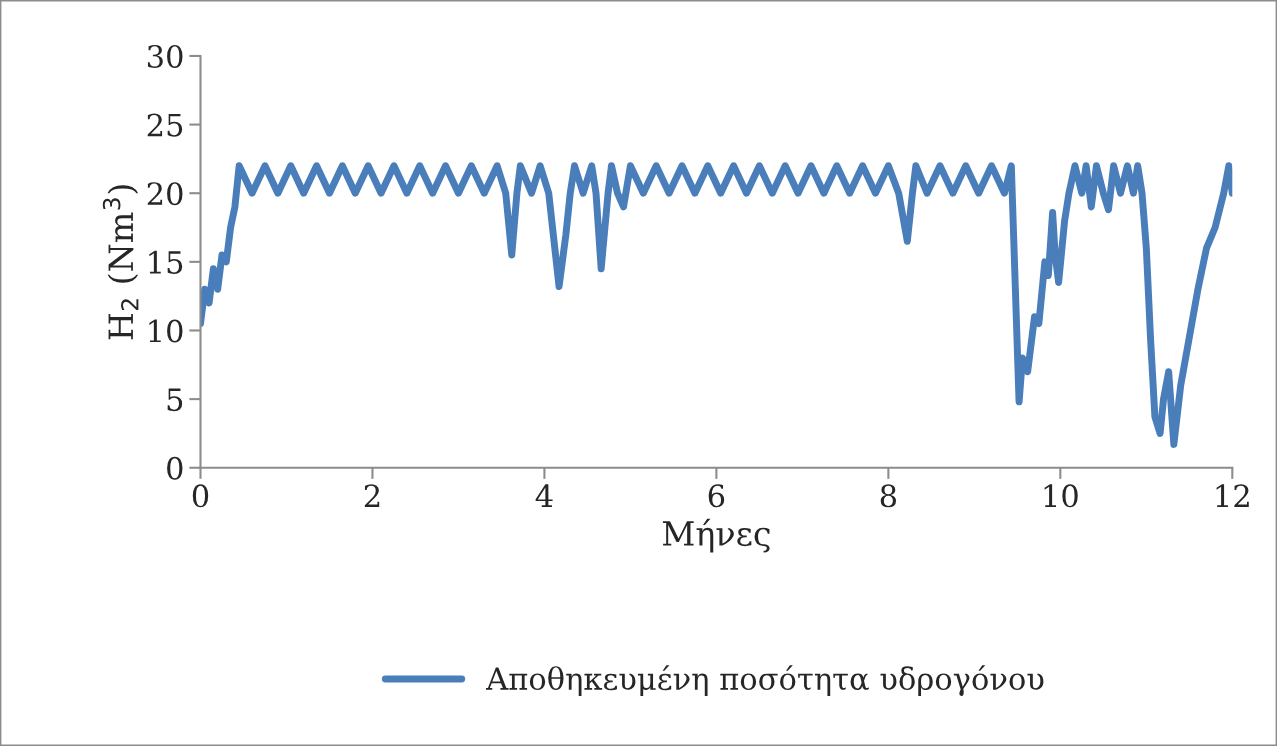 This screenshot has width=1277, height=746. I want to click on y-tick-label: 5, so click(175, 400).